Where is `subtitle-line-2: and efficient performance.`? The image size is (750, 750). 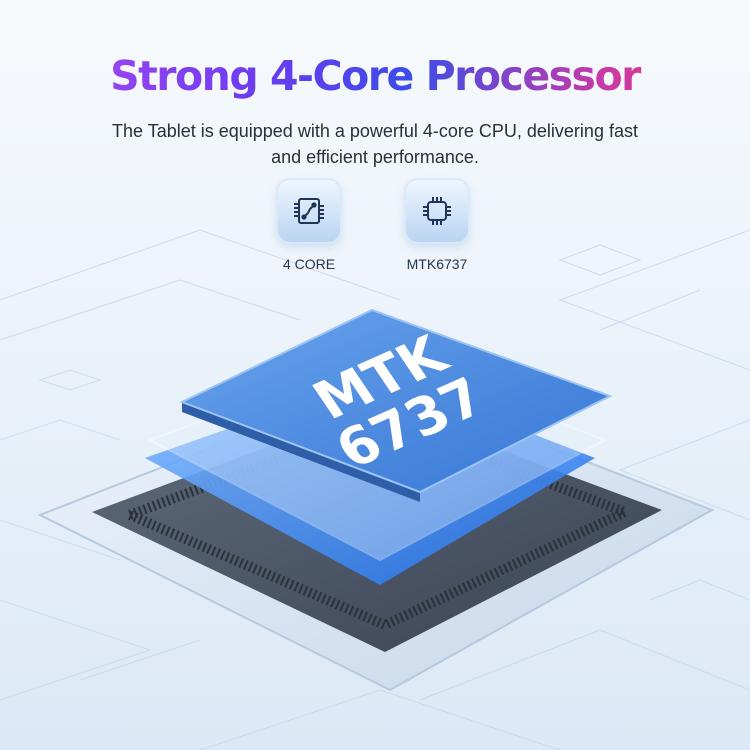 subtitle-line-2: and efficient performance. is located at coordinates (375, 157).